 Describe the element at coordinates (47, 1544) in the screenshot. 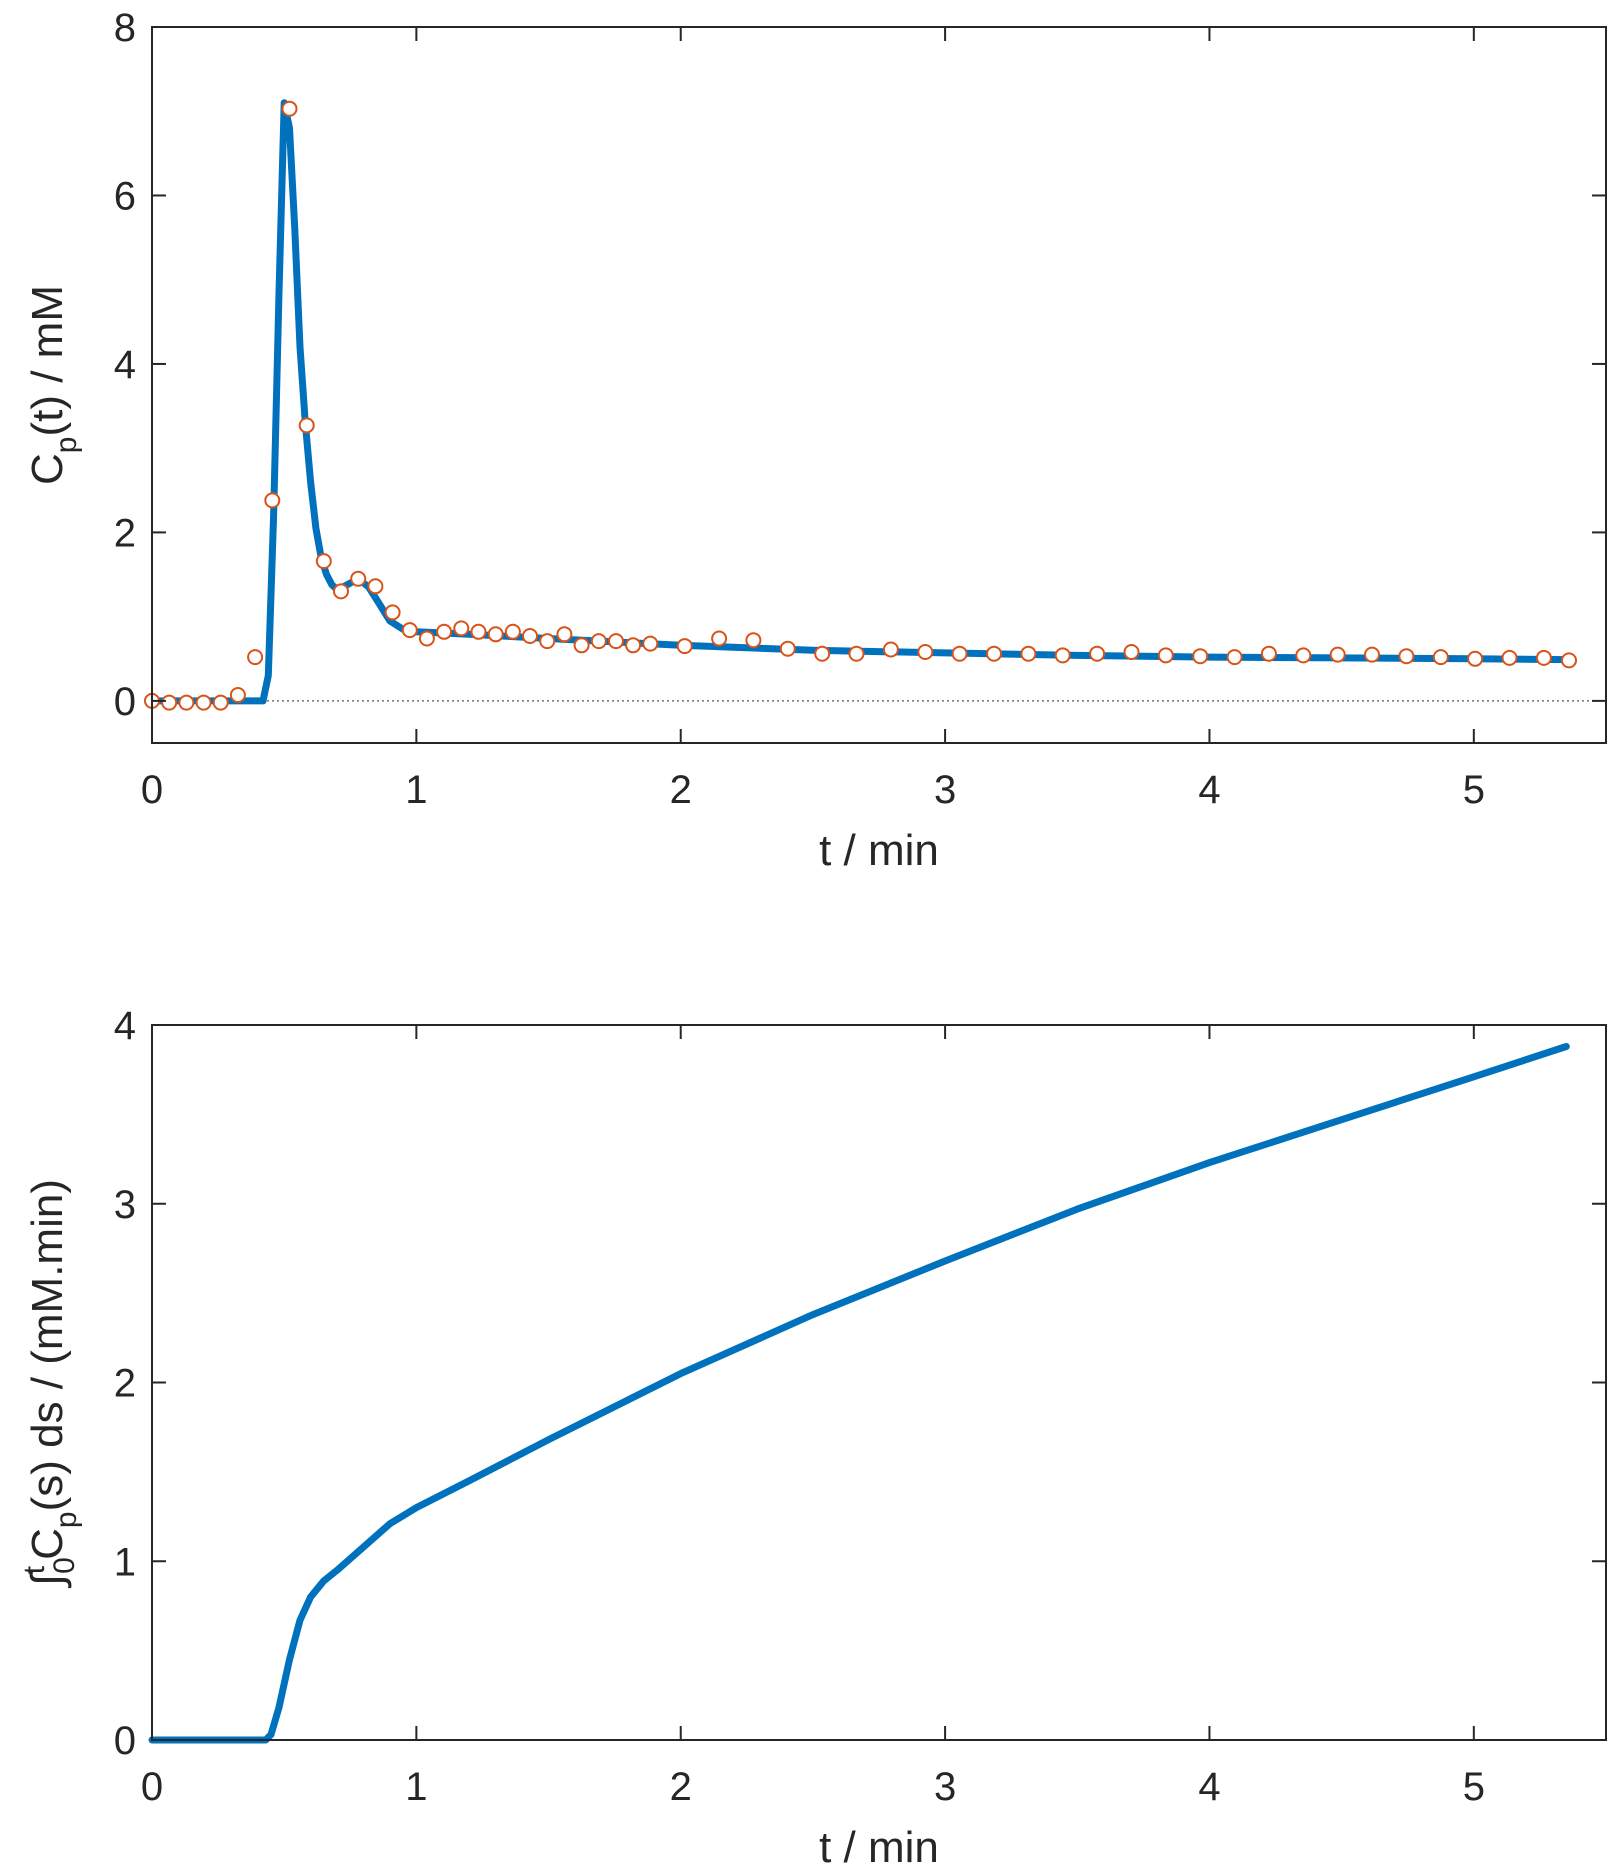

I see `y-axis-label-c: C` at that location.